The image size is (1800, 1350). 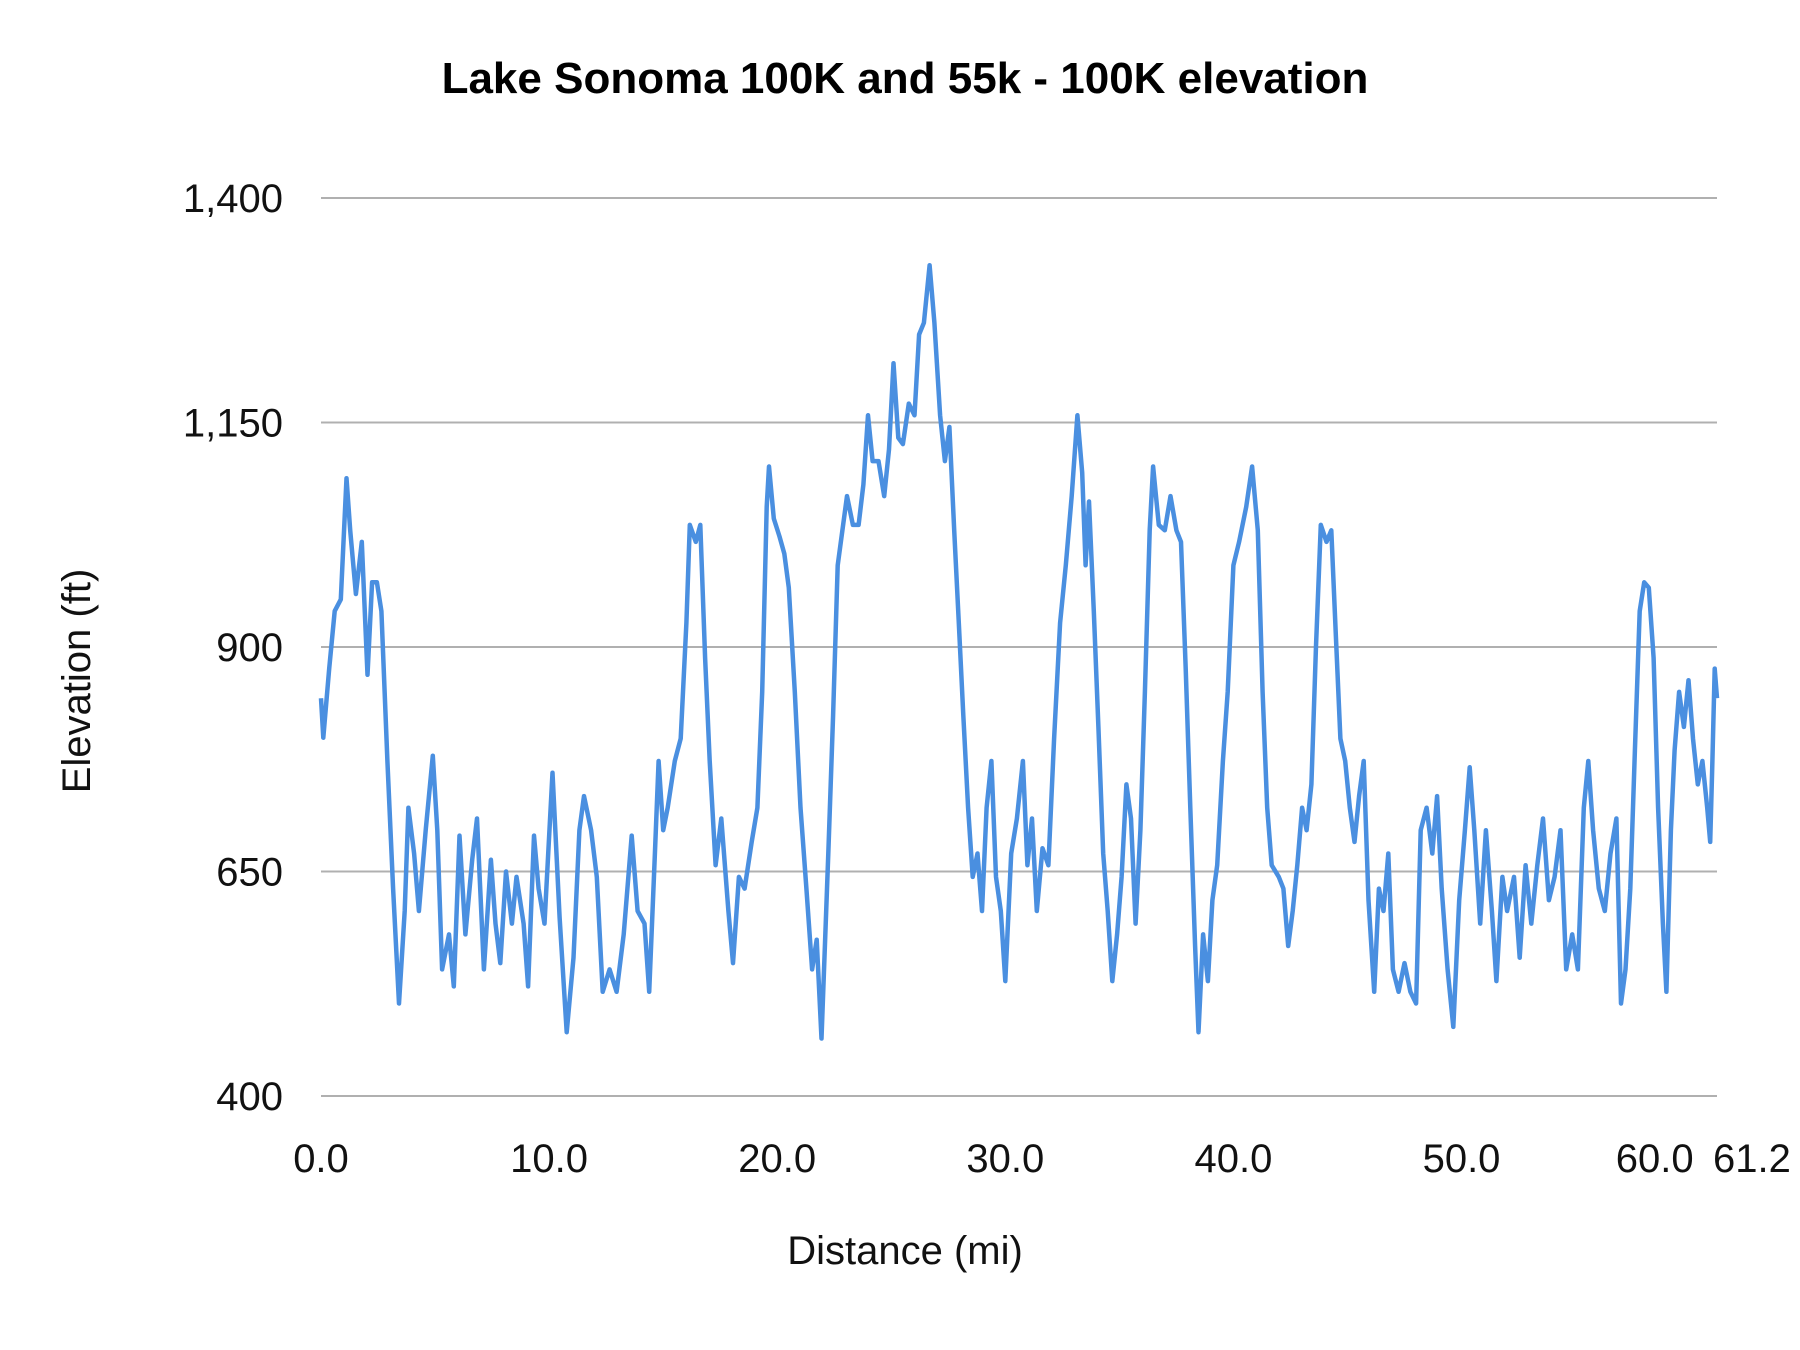 What do you see at coordinates (249, 873) in the screenshot?
I see `y-tick-label: 650` at bounding box center [249, 873].